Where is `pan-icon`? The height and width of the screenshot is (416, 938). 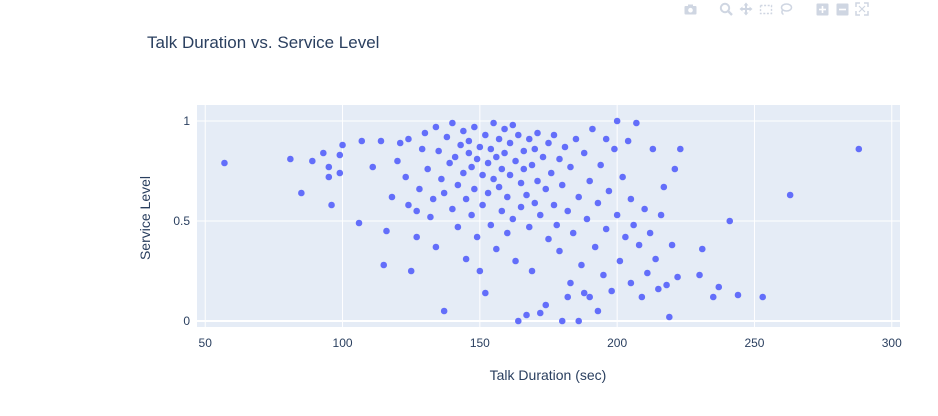
pan-icon is located at coordinates (746, 9).